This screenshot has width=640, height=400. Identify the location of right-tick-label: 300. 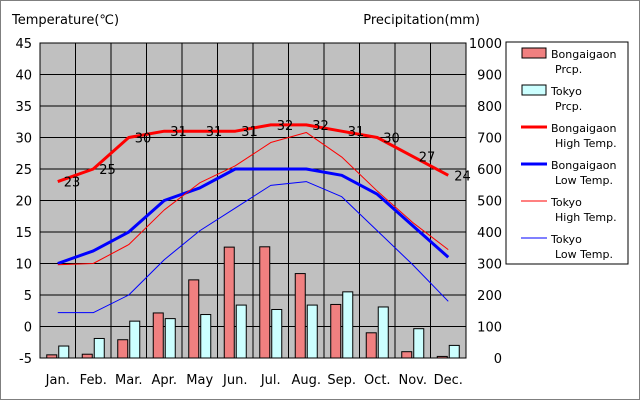
(489, 265).